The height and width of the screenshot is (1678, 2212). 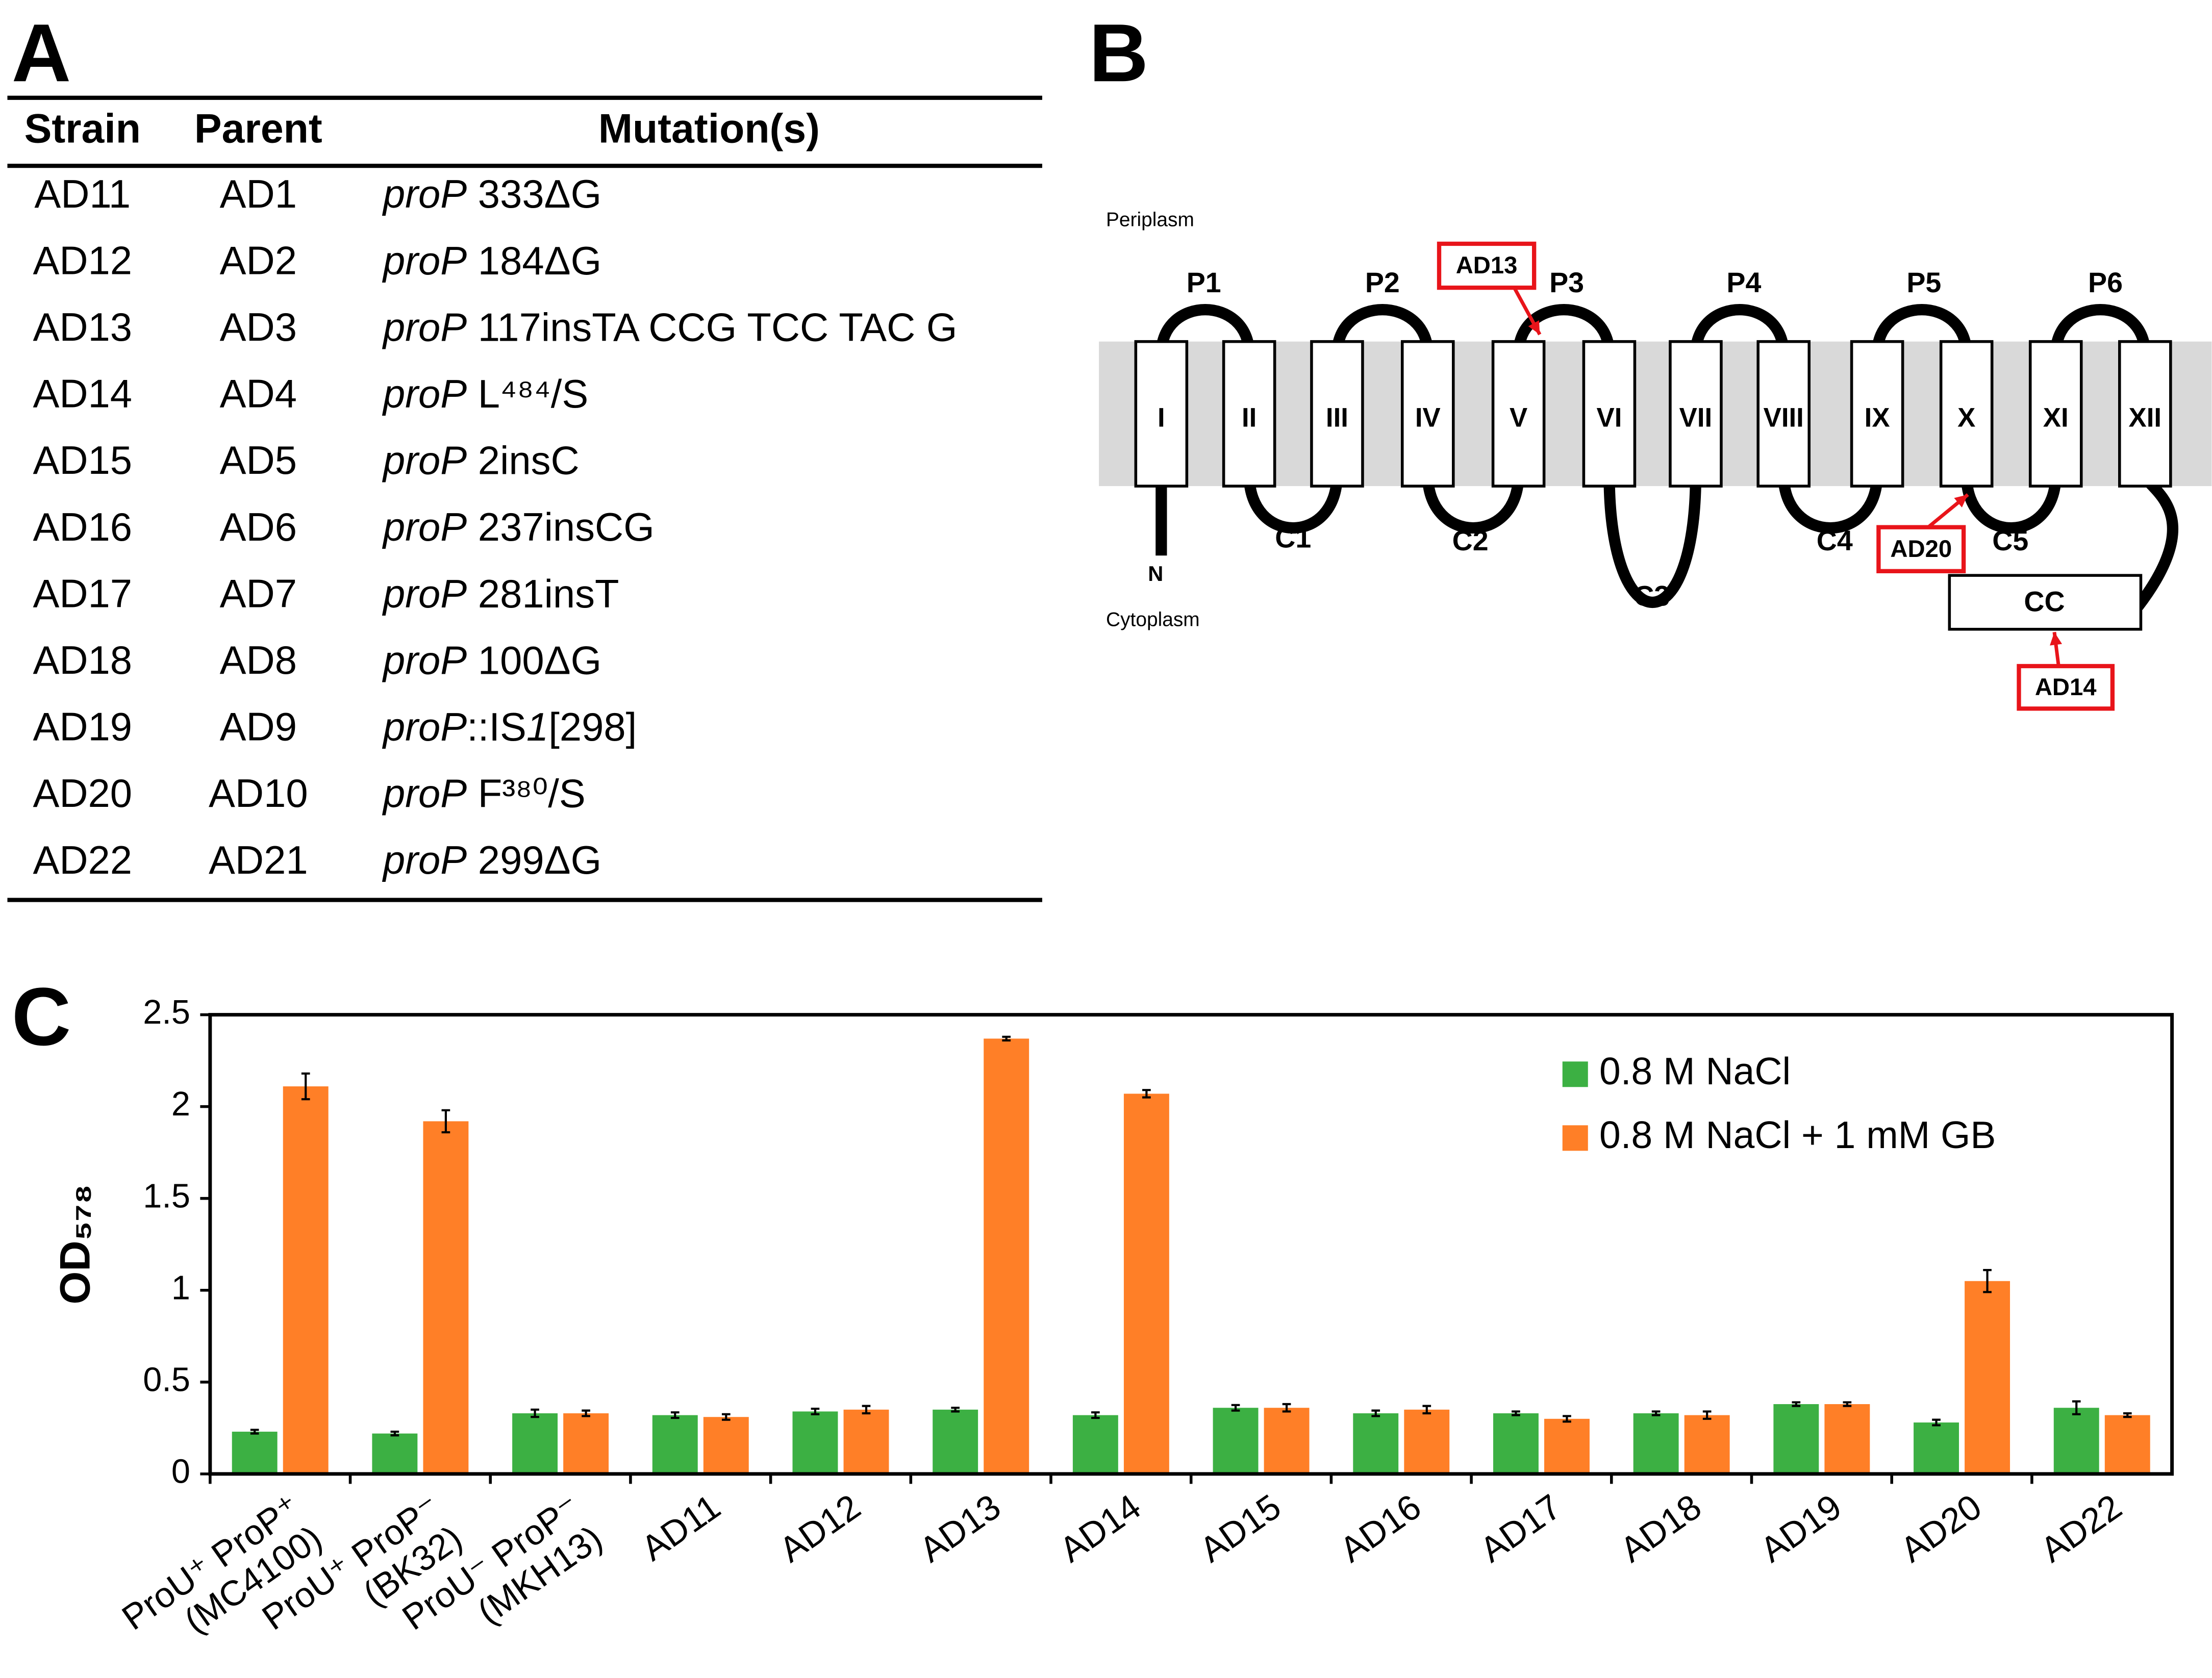 I want to click on y-tick-label: 1, so click(x=180, y=1288).